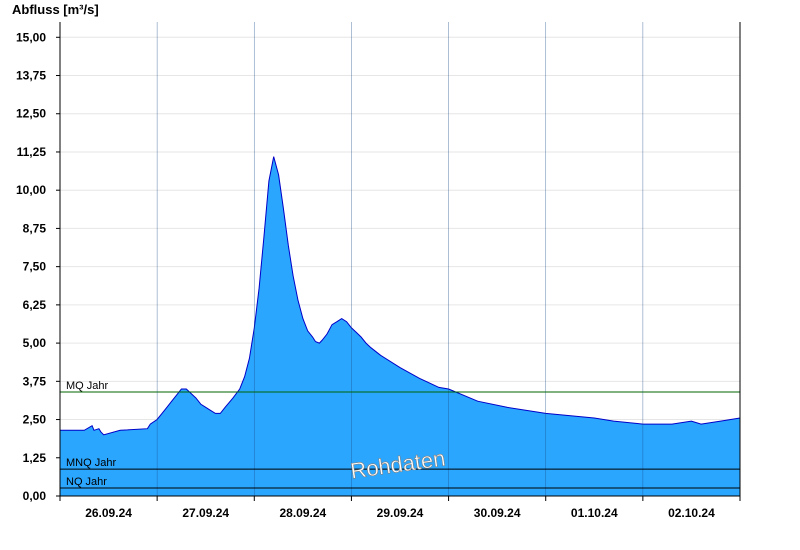 This screenshot has width=800, height=550. I want to click on x-tick-label: 27.09.24, so click(205, 513).